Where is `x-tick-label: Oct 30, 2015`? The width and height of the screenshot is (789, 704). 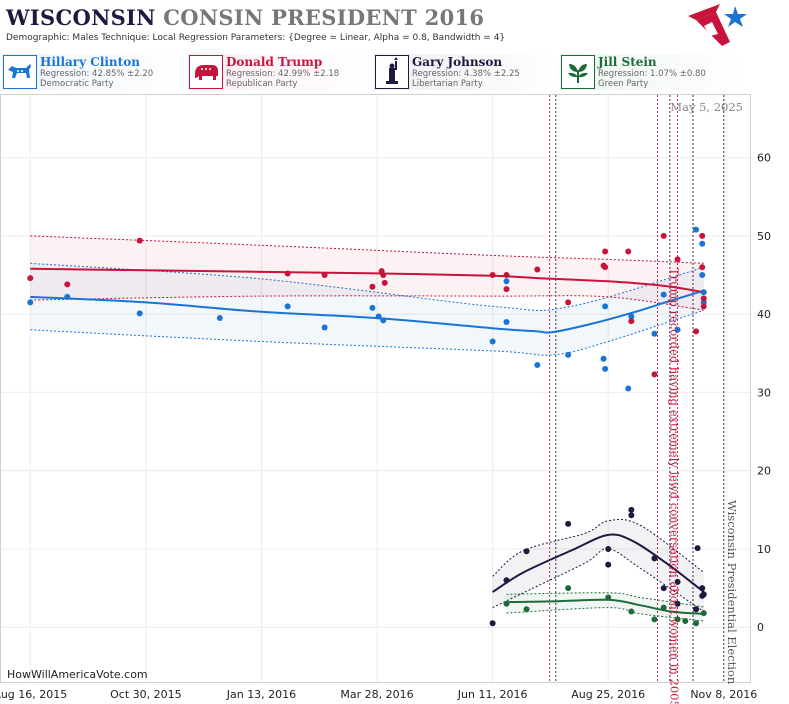 x-tick-label: Oct 30, 2015 is located at coordinates (146, 694).